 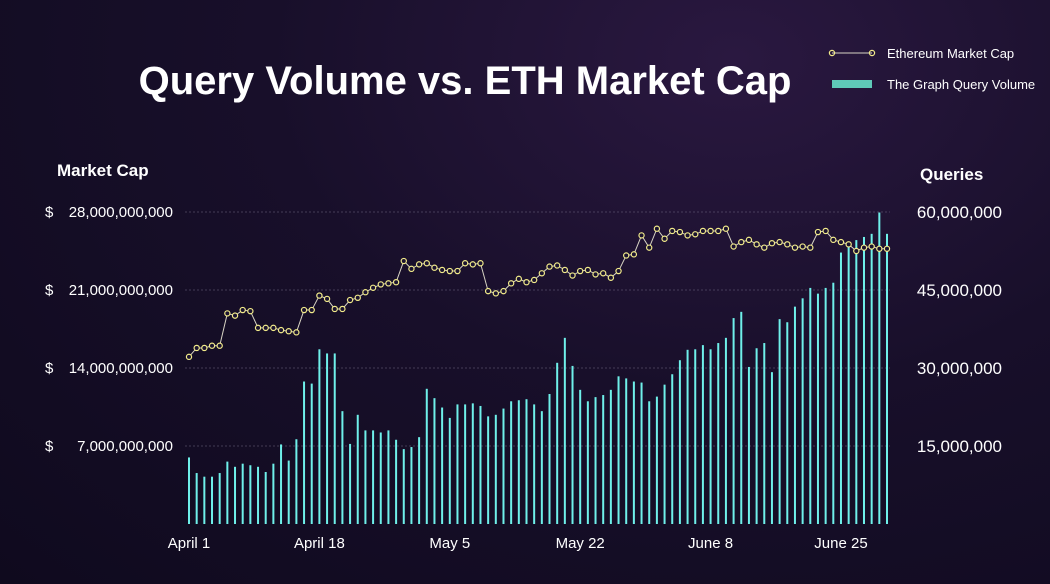 I want to click on right-axis-ticks: 60,000,000 45,000,000 30,000,000 15,000,000, so click(x=959, y=329).